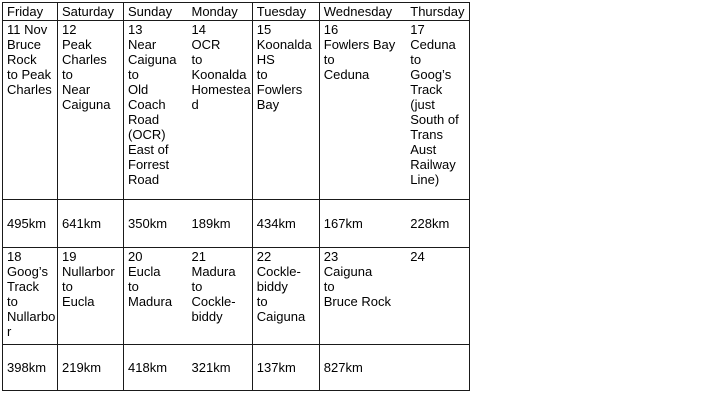  Describe the element at coordinates (155, 367) in the screenshot. I see `cell-km2-sunday: 418km` at that location.